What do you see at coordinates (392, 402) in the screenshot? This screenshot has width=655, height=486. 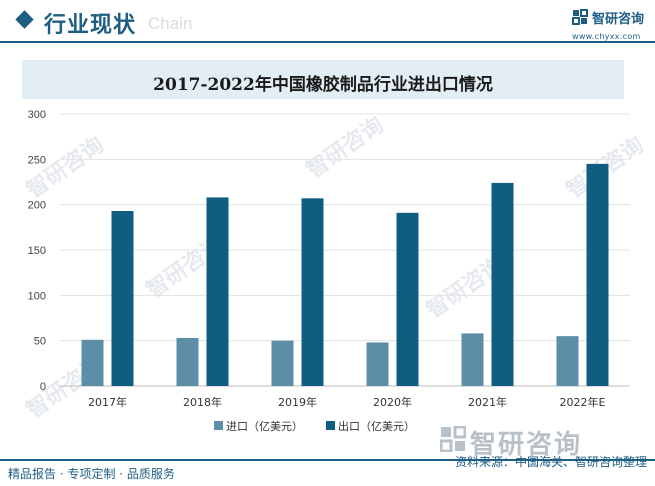 I see `x-tick-label: 2020年` at bounding box center [392, 402].